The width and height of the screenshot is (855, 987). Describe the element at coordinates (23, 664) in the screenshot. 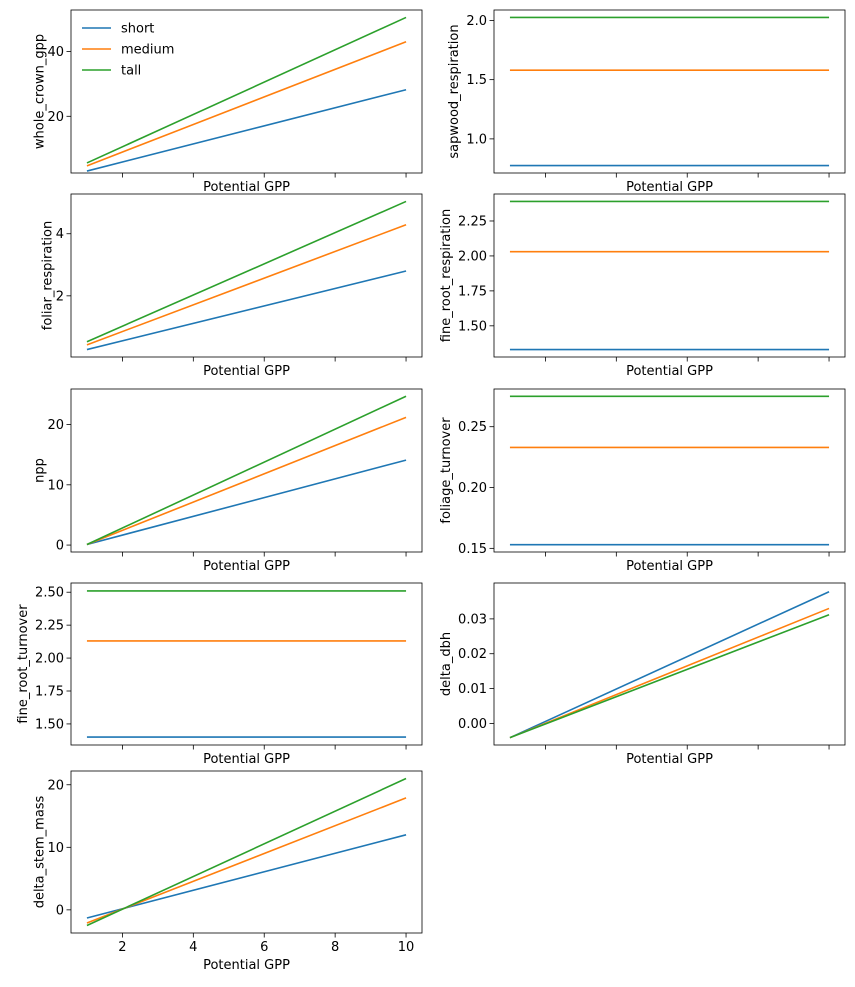

I see `y-axis-title: fine_root_turnover` at that location.